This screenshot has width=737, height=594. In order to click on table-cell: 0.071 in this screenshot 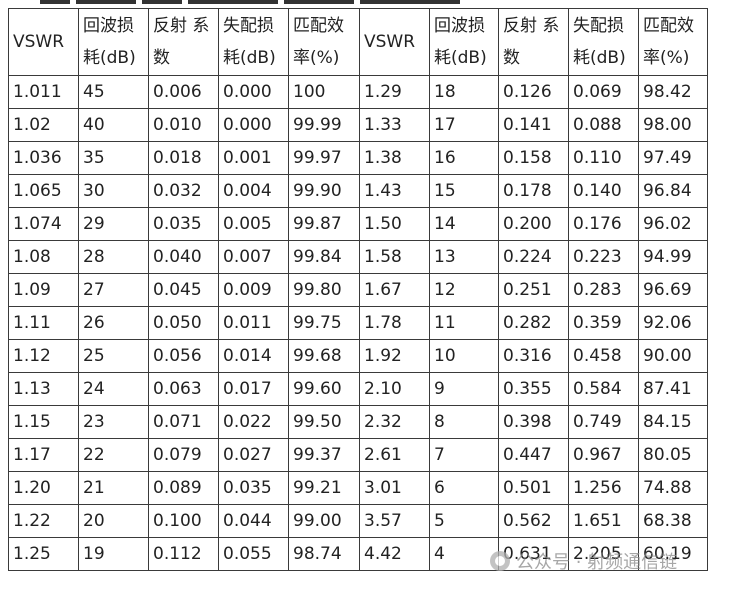, I will do `click(183, 422)`.